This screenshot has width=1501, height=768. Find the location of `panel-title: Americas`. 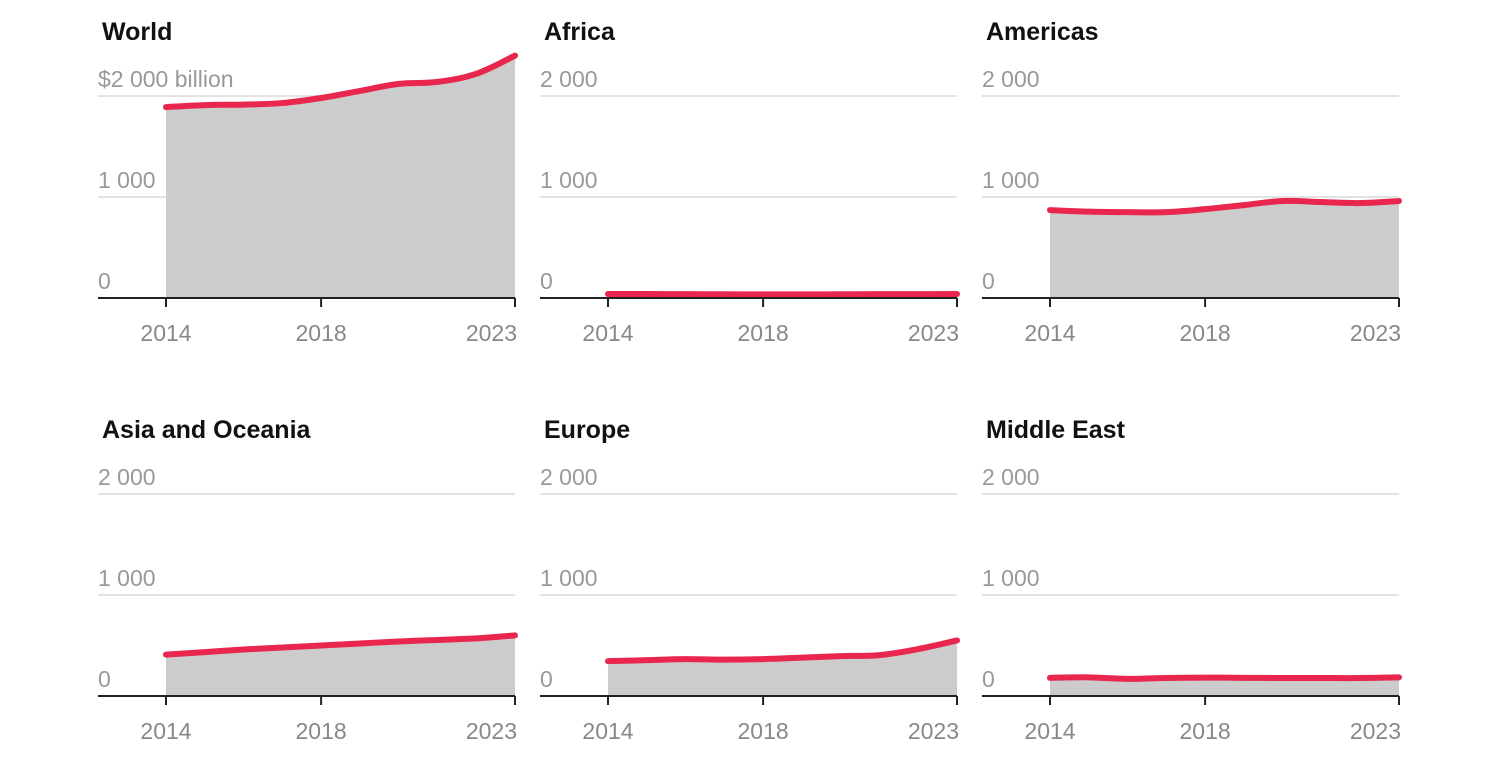

panel-title: Americas is located at coordinates (1042, 32).